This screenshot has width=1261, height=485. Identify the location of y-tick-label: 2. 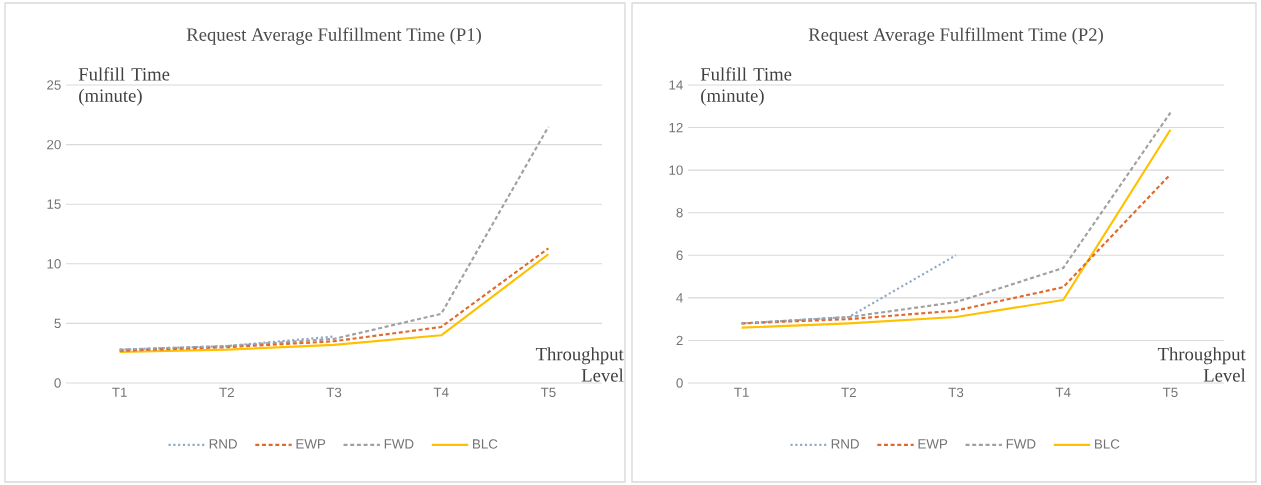
(679, 340).